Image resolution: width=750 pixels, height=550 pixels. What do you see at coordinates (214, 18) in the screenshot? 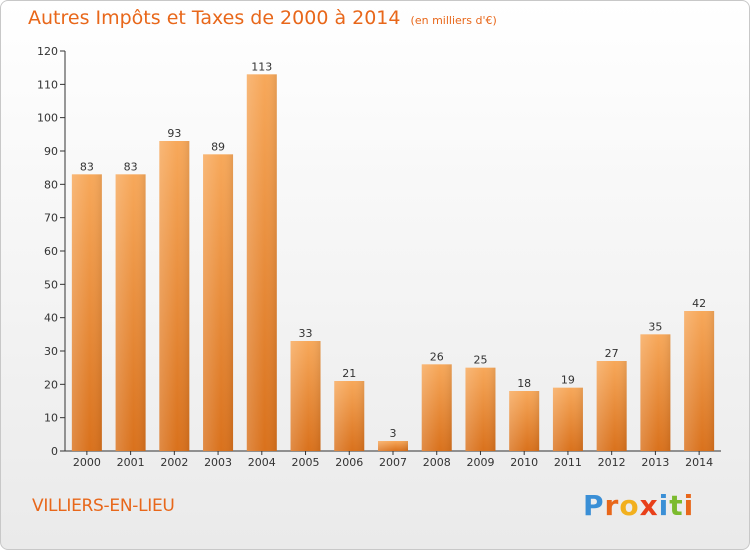
I see `chart-title-text: Autres Impôts et Taxes de 2000 à 2014` at bounding box center [214, 18].